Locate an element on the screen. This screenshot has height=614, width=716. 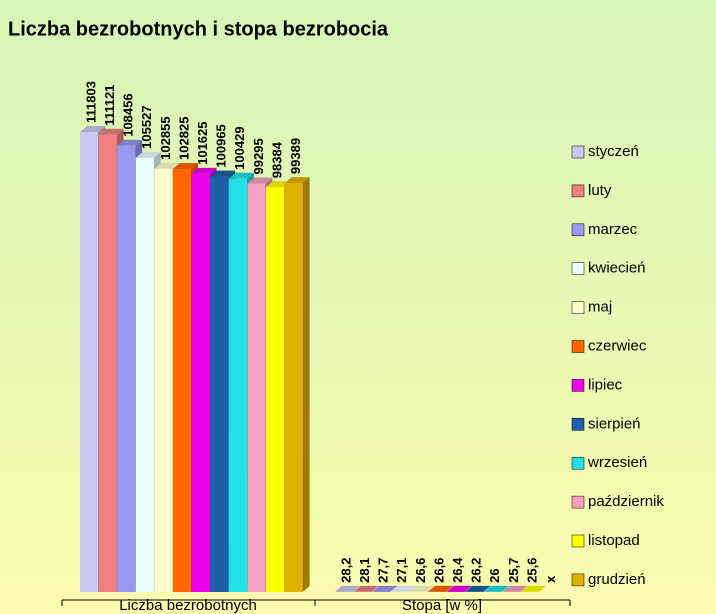
legend-label: czerwiec is located at coordinates (617, 345).